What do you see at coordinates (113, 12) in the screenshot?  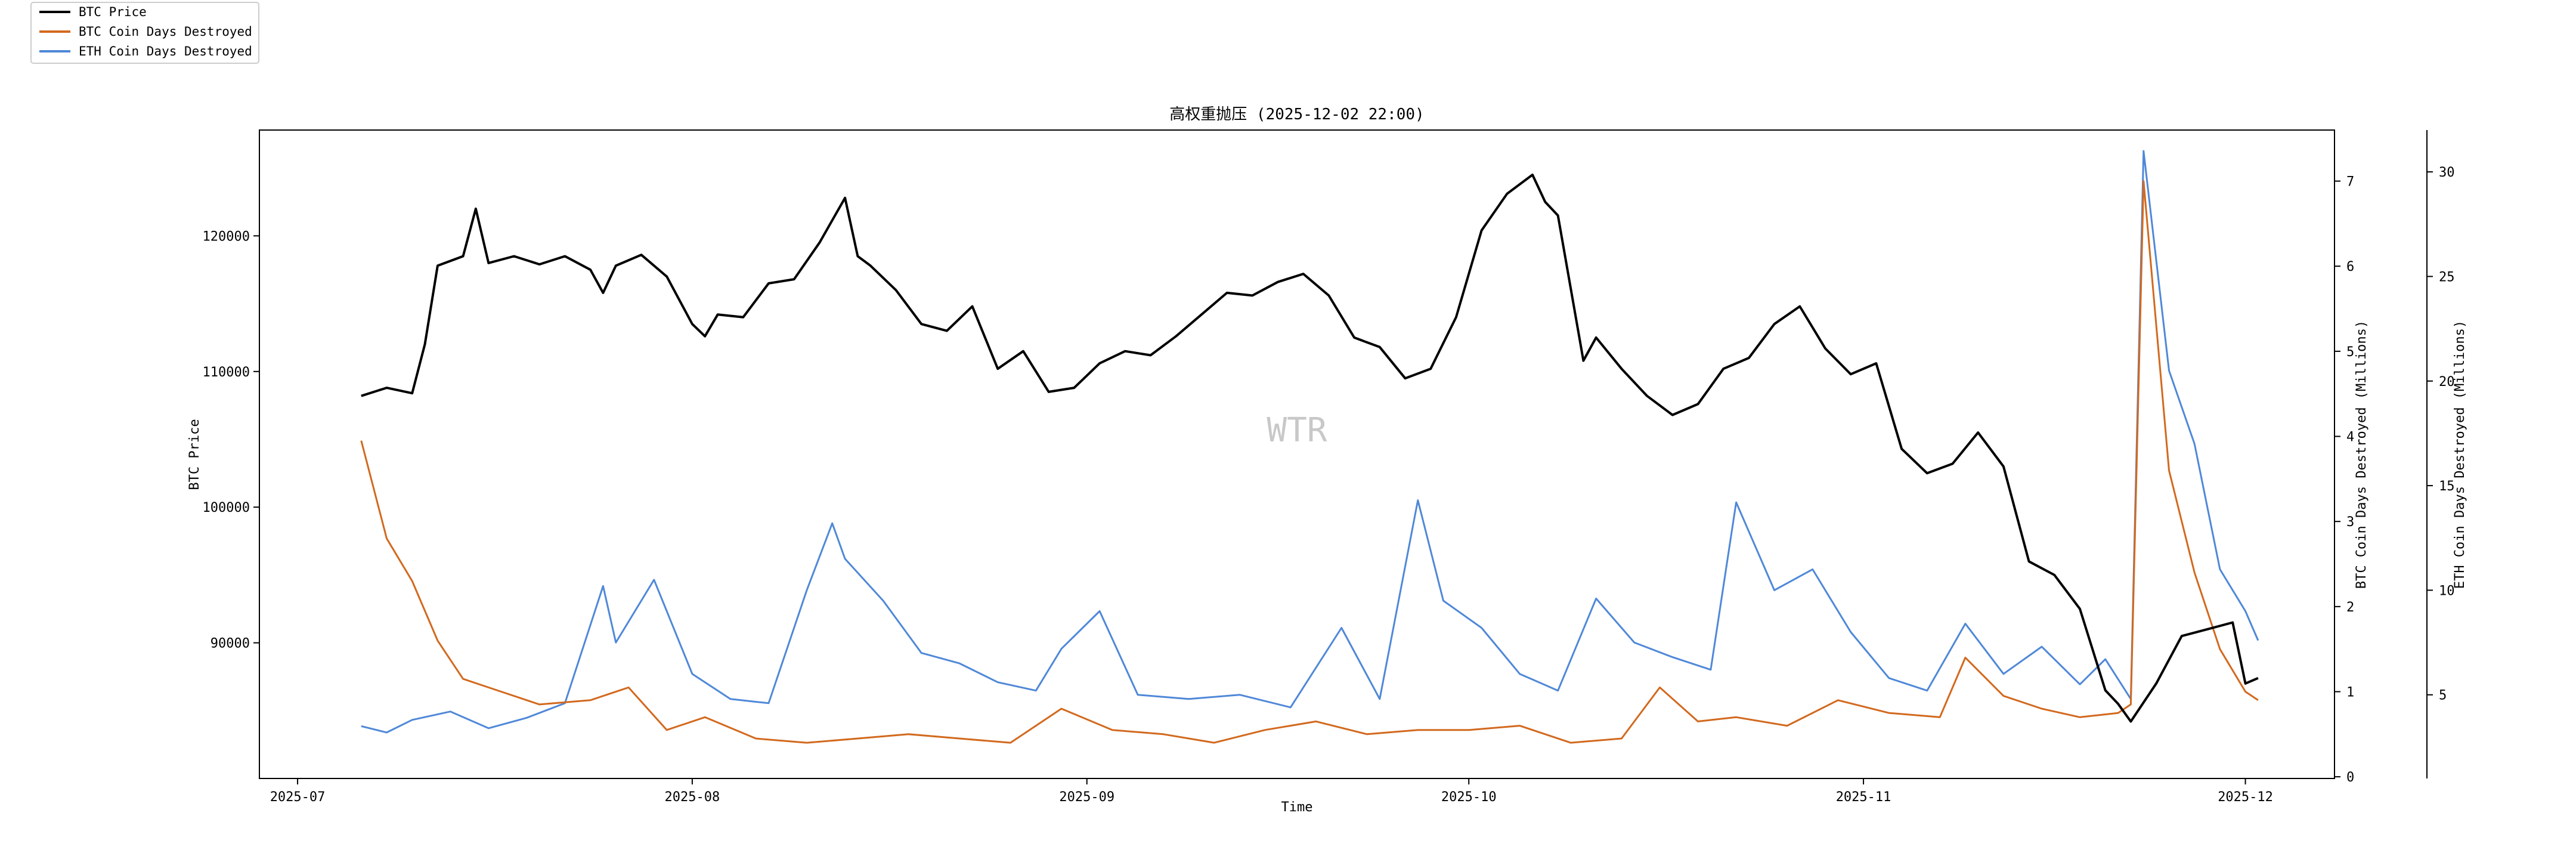 I see `legend-label-btc-price: BTC Price` at bounding box center [113, 12].